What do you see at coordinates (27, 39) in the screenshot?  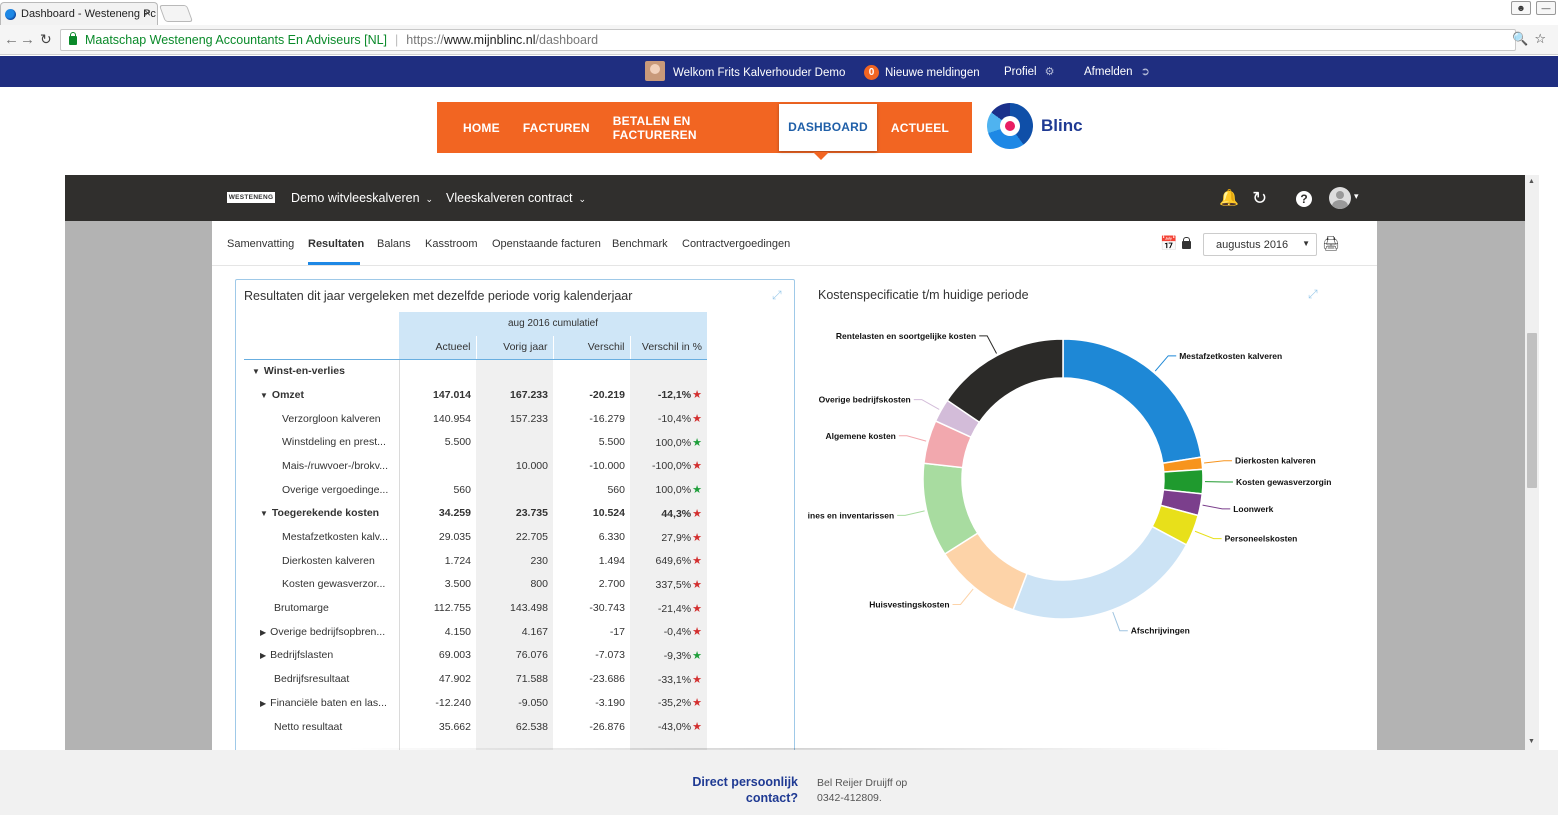 I see `forward-arrow-icon: →` at bounding box center [27, 39].